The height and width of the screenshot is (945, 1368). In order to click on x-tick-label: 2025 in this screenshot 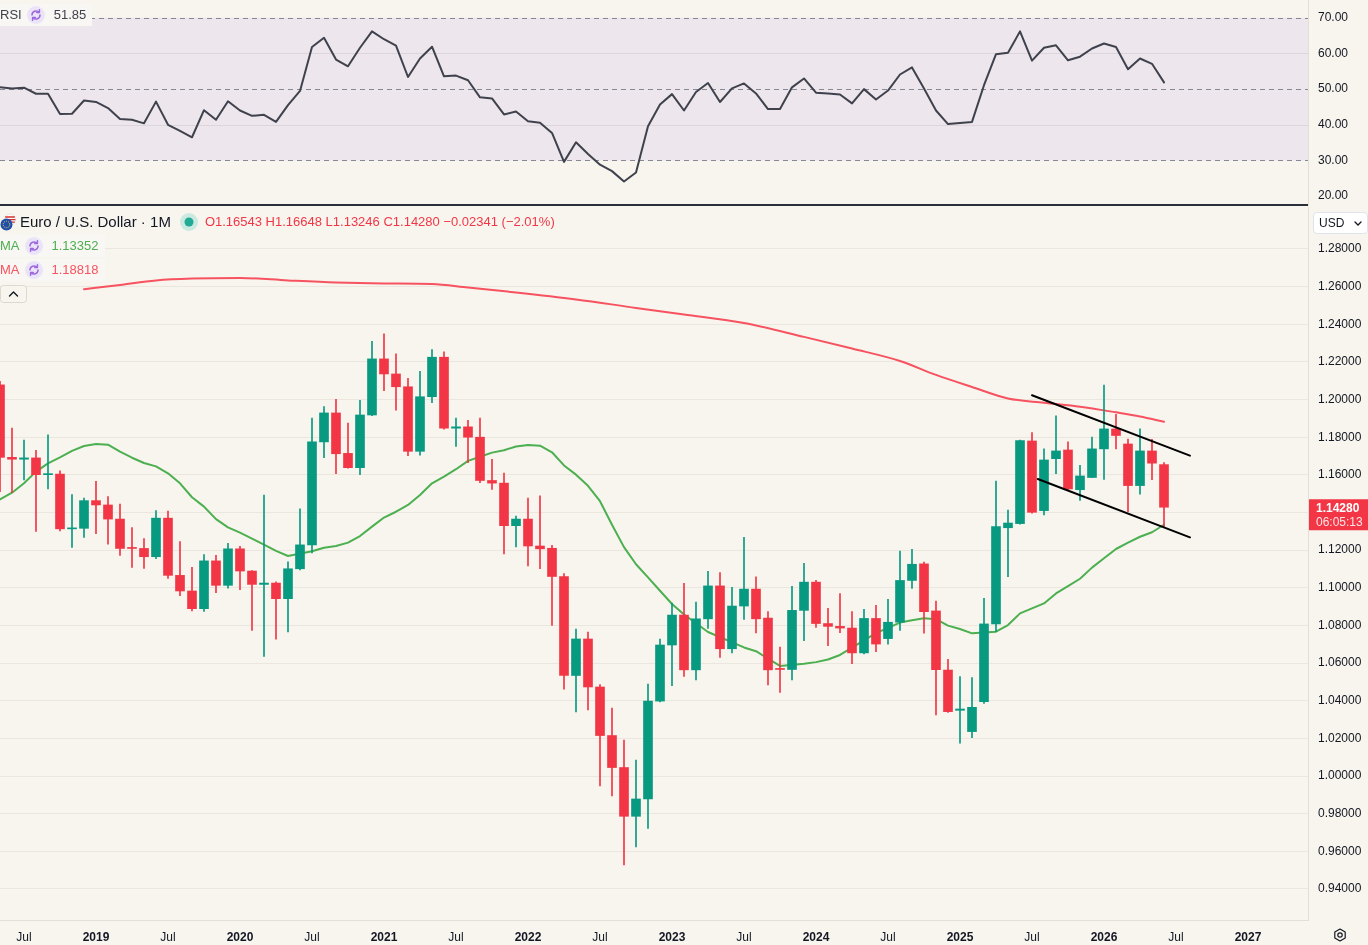, I will do `click(960, 936)`.